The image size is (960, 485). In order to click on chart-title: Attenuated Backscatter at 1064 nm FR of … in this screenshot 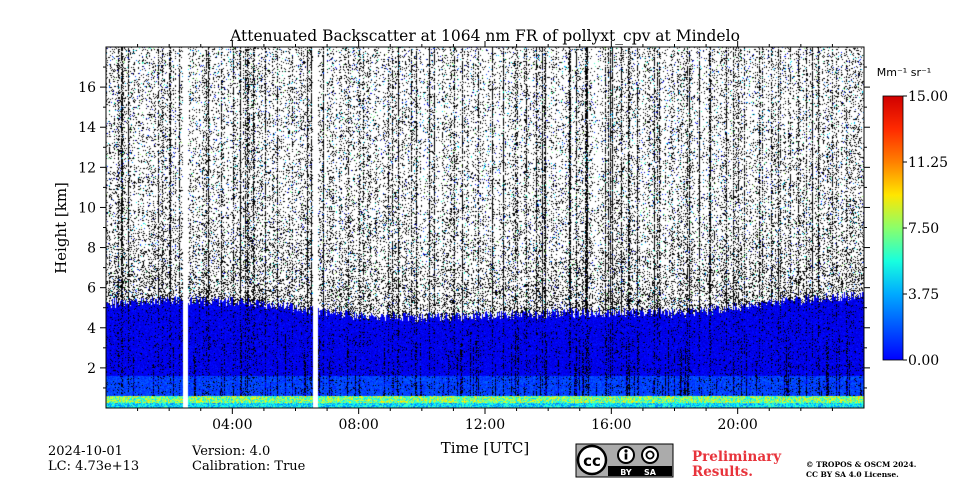, I will do `click(484, 36)`.